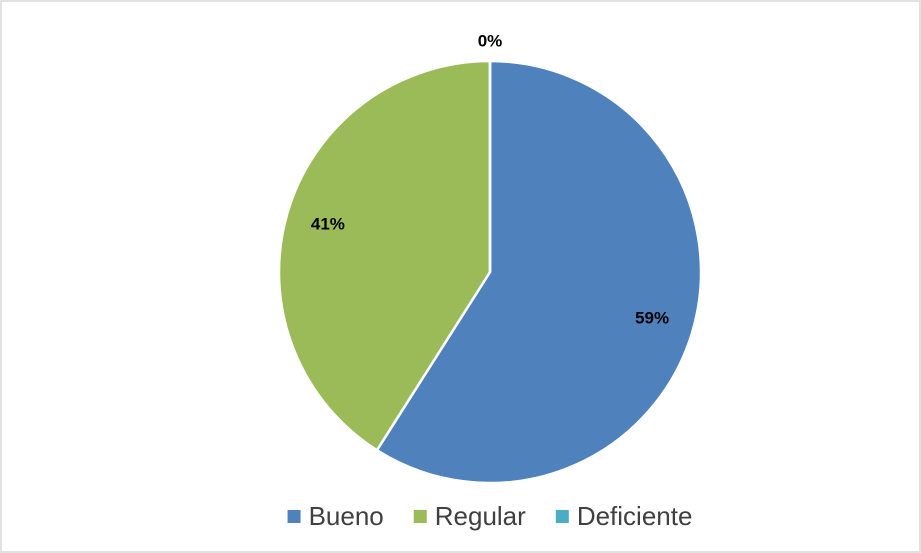 Image resolution: width=921 pixels, height=553 pixels. Describe the element at coordinates (346, 516) in the screenshot. I see `legend-label: Bueno` at that location.